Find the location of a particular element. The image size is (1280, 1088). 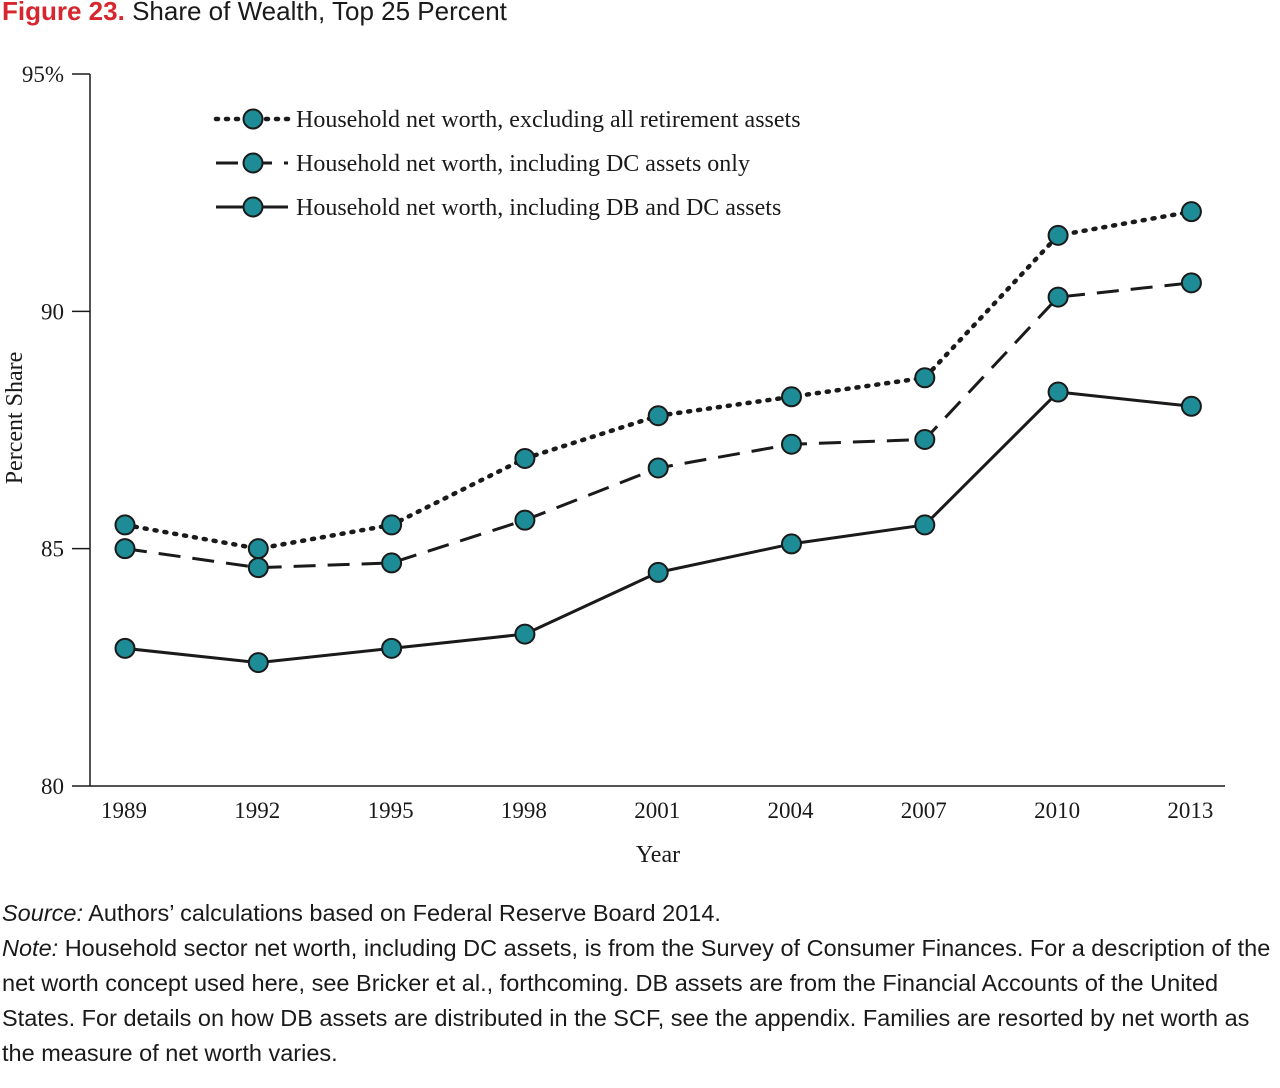

x-tick-label: 1992 is located at coordinates (257, 810).